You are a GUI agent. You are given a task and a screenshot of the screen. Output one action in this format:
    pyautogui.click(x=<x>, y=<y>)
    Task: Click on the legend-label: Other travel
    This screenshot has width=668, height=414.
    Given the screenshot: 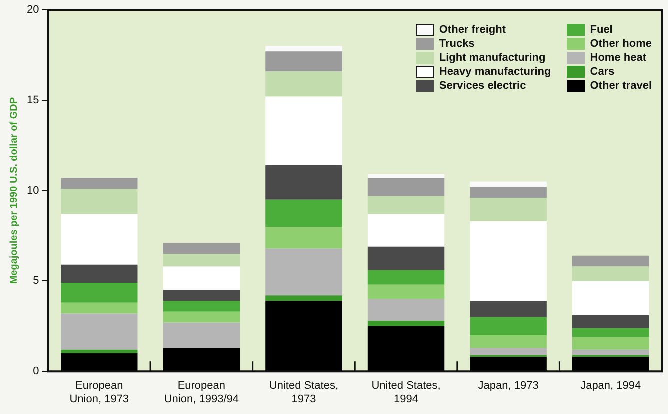 What is the action you would take?
    pyautogui.click(x=621, y=86)
    